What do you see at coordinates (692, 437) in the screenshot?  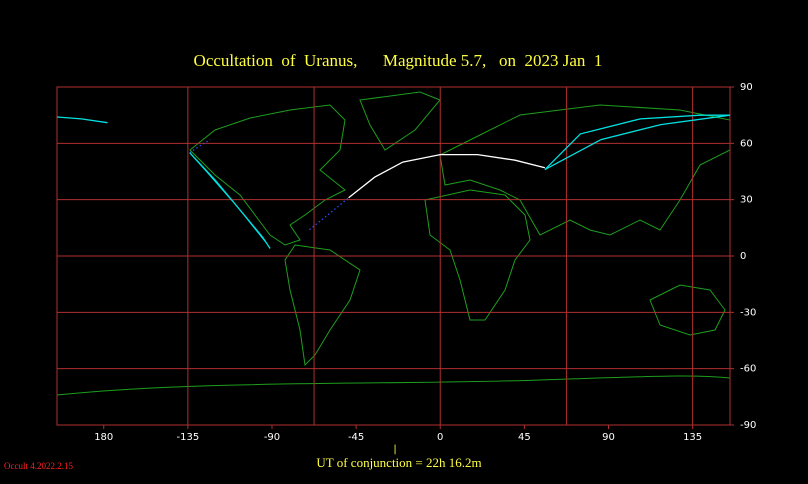 I see `x-tick-label: 135` at bounding box center [692, 437].